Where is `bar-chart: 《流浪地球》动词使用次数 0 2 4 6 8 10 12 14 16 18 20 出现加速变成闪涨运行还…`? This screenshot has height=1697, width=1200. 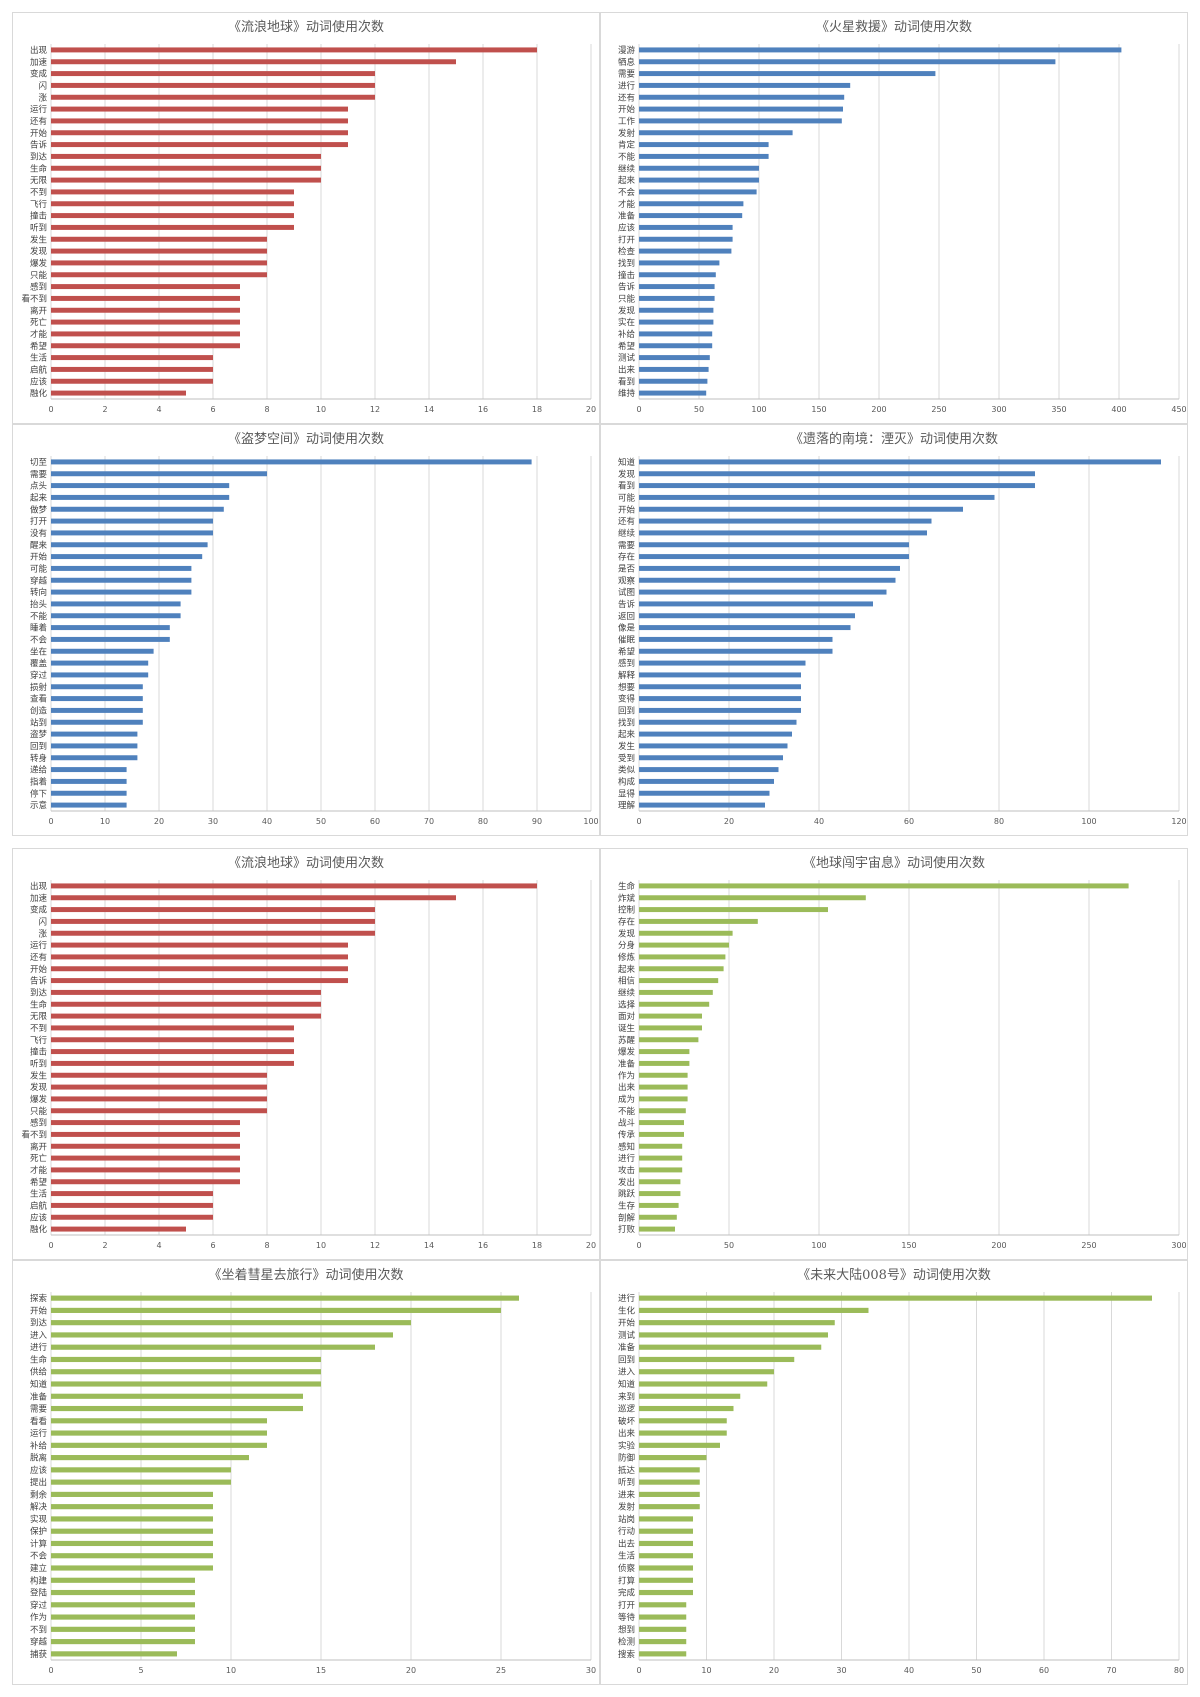
bar-chart: 《流浪地球》动词使用次数 0 2 4 6 8 10 12 14 16 18 20 出现加速变成闪涨运行还… is located at coordinates (308, 1052).